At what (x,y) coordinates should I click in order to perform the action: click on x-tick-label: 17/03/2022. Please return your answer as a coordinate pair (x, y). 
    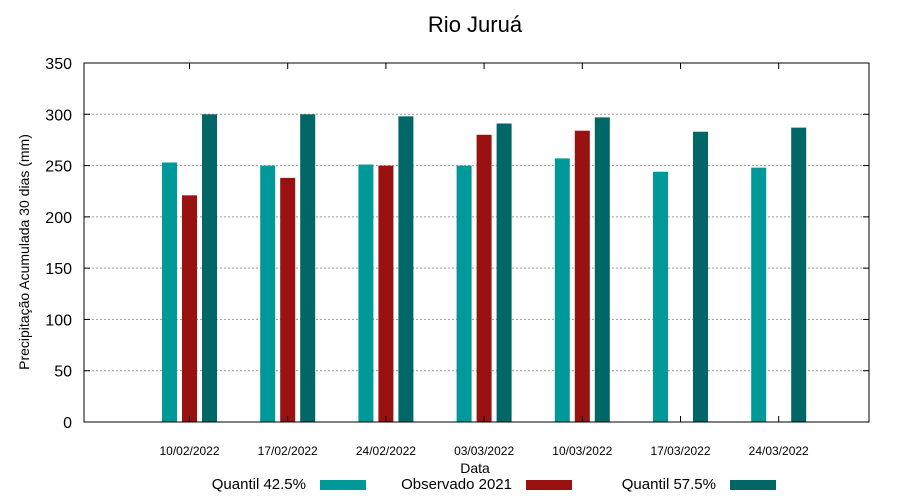
    Looking at the image, I should click on (680, 451).